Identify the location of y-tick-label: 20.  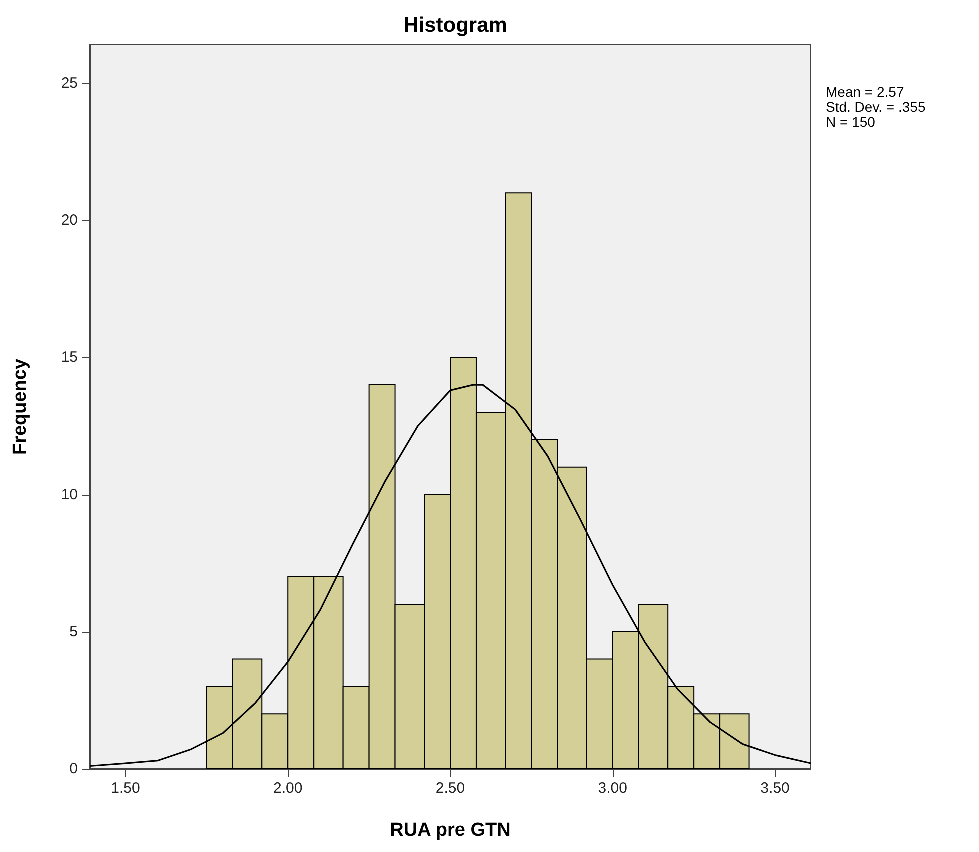
(69, 221).